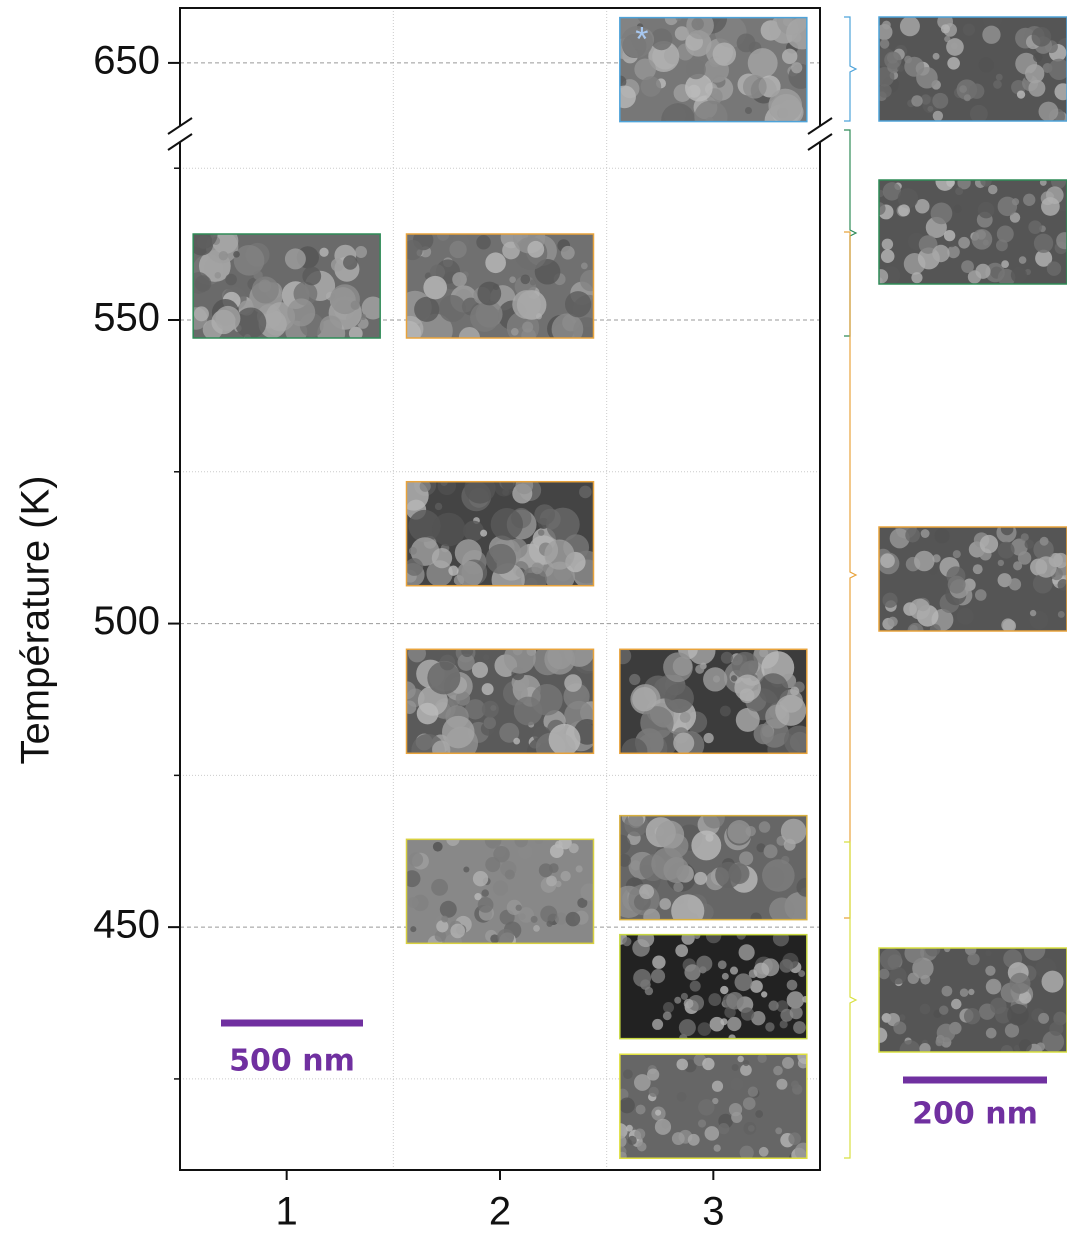  What do you see at coordinates (287, 1212) in the screenshot?
I see `x-tick-label: 1` at bounding box center [287, 1212].